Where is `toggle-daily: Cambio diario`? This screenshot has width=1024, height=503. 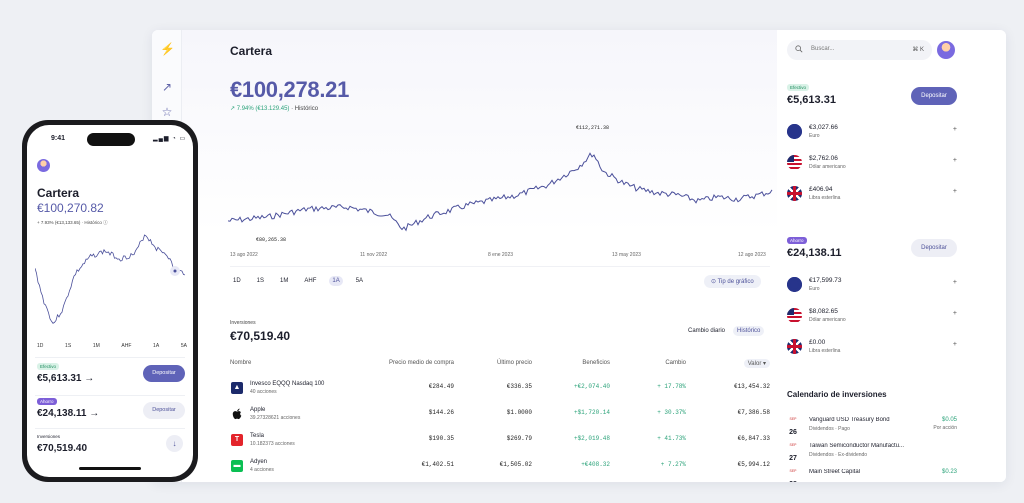 toggle-daily: Cambio diario is located at coordinates (707, 331).